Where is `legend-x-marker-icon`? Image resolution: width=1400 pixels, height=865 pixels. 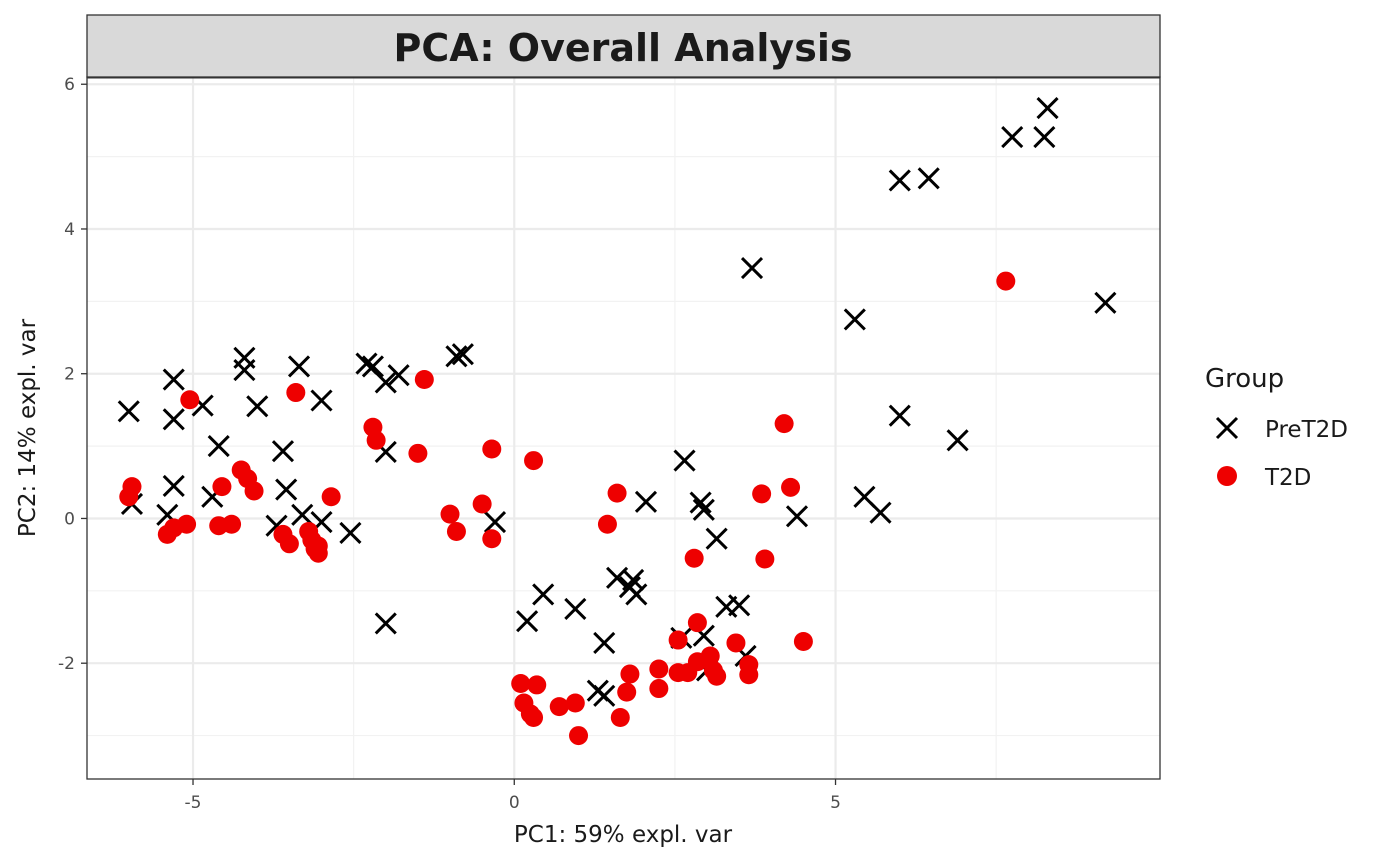 legend-x-marker-icon is located at coordinates (1227, 428).